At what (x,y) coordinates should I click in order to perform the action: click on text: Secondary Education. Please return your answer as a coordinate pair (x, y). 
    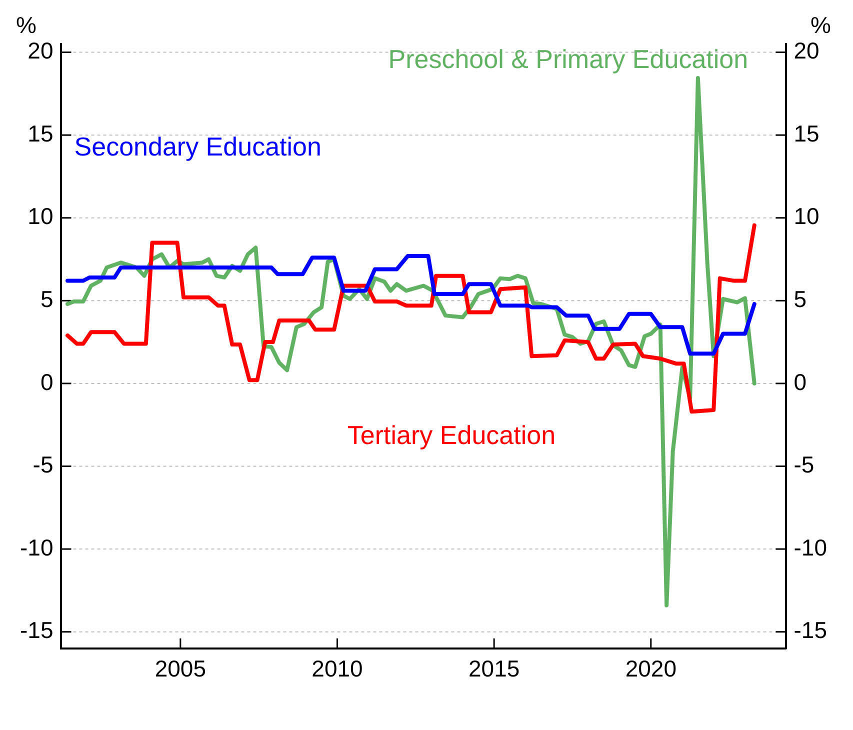
    Looking at the image, I should click on (198, 147).